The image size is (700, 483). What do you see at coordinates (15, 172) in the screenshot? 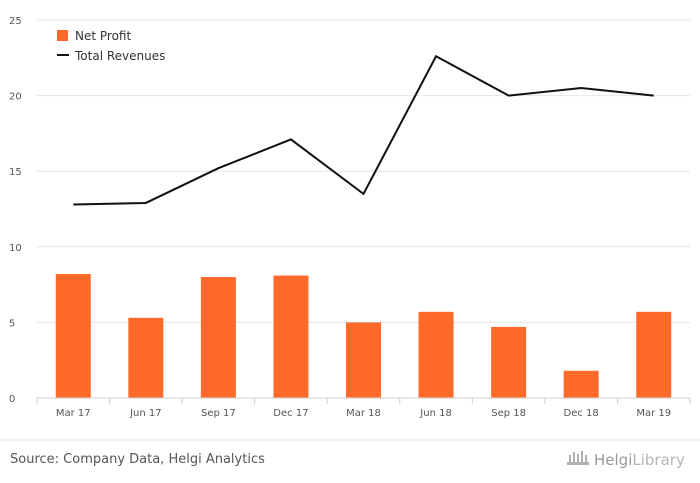
I see `y-tick-label: 15` at bounding box center [15, 172].